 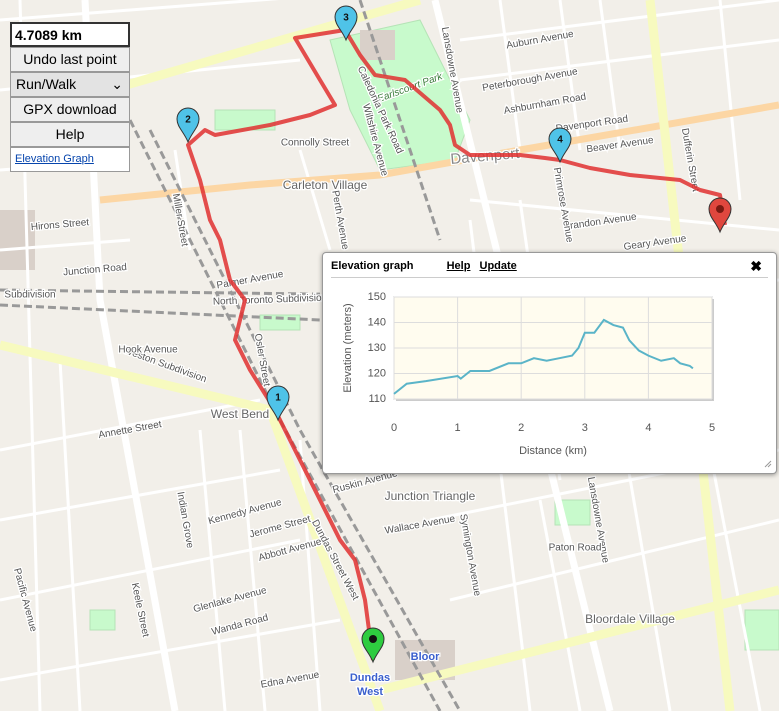 What do you see at coordinates (575, 548) in the screenshot?
I see `map-label: Paton Road` at bounding box center [575, 548].